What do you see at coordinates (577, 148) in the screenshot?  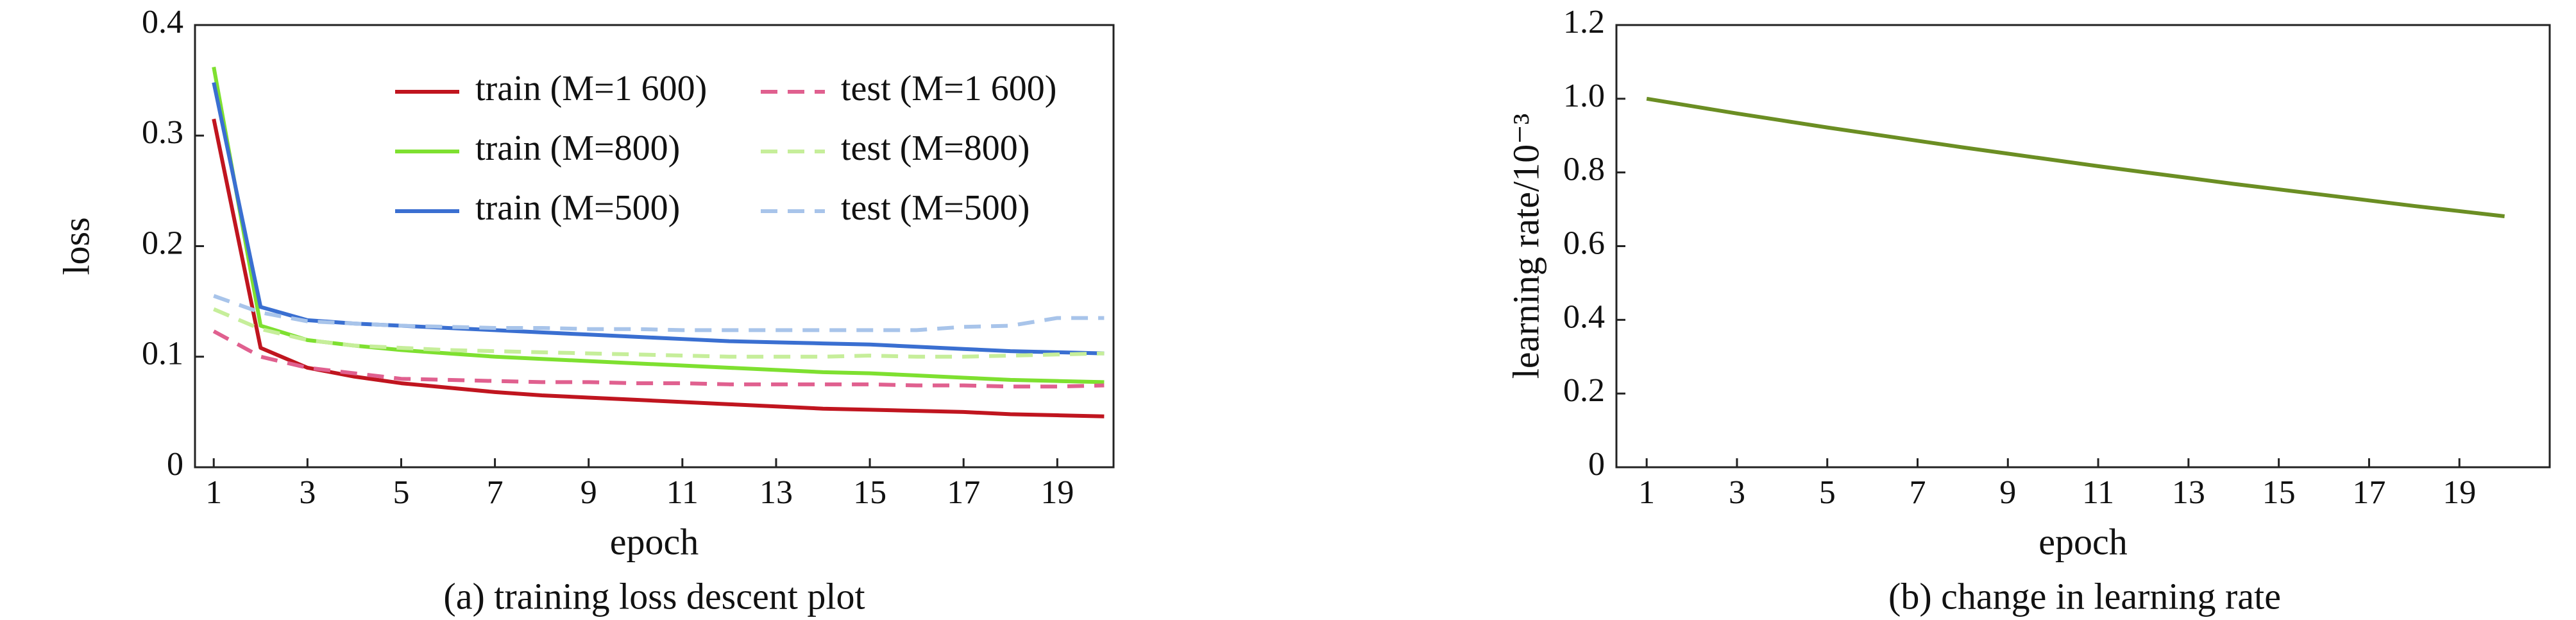 I see `legend-label: train (M=800)` at bounding box center [577, 148].